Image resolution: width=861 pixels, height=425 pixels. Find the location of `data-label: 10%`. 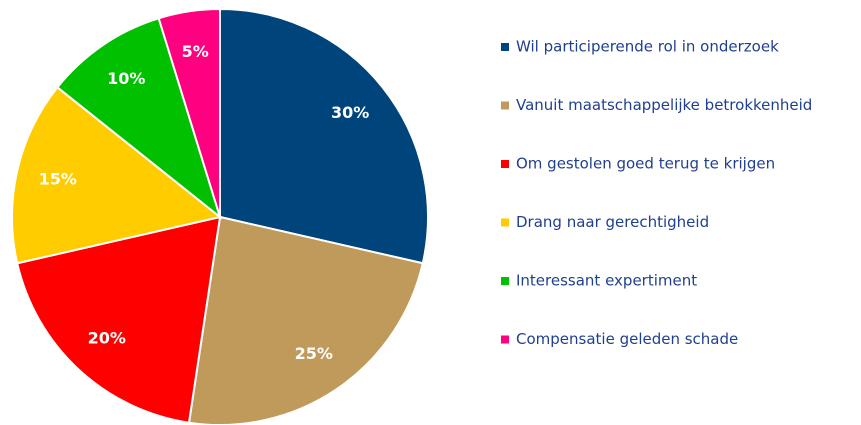

data-label: 10% is located at coordinates (126, 78).